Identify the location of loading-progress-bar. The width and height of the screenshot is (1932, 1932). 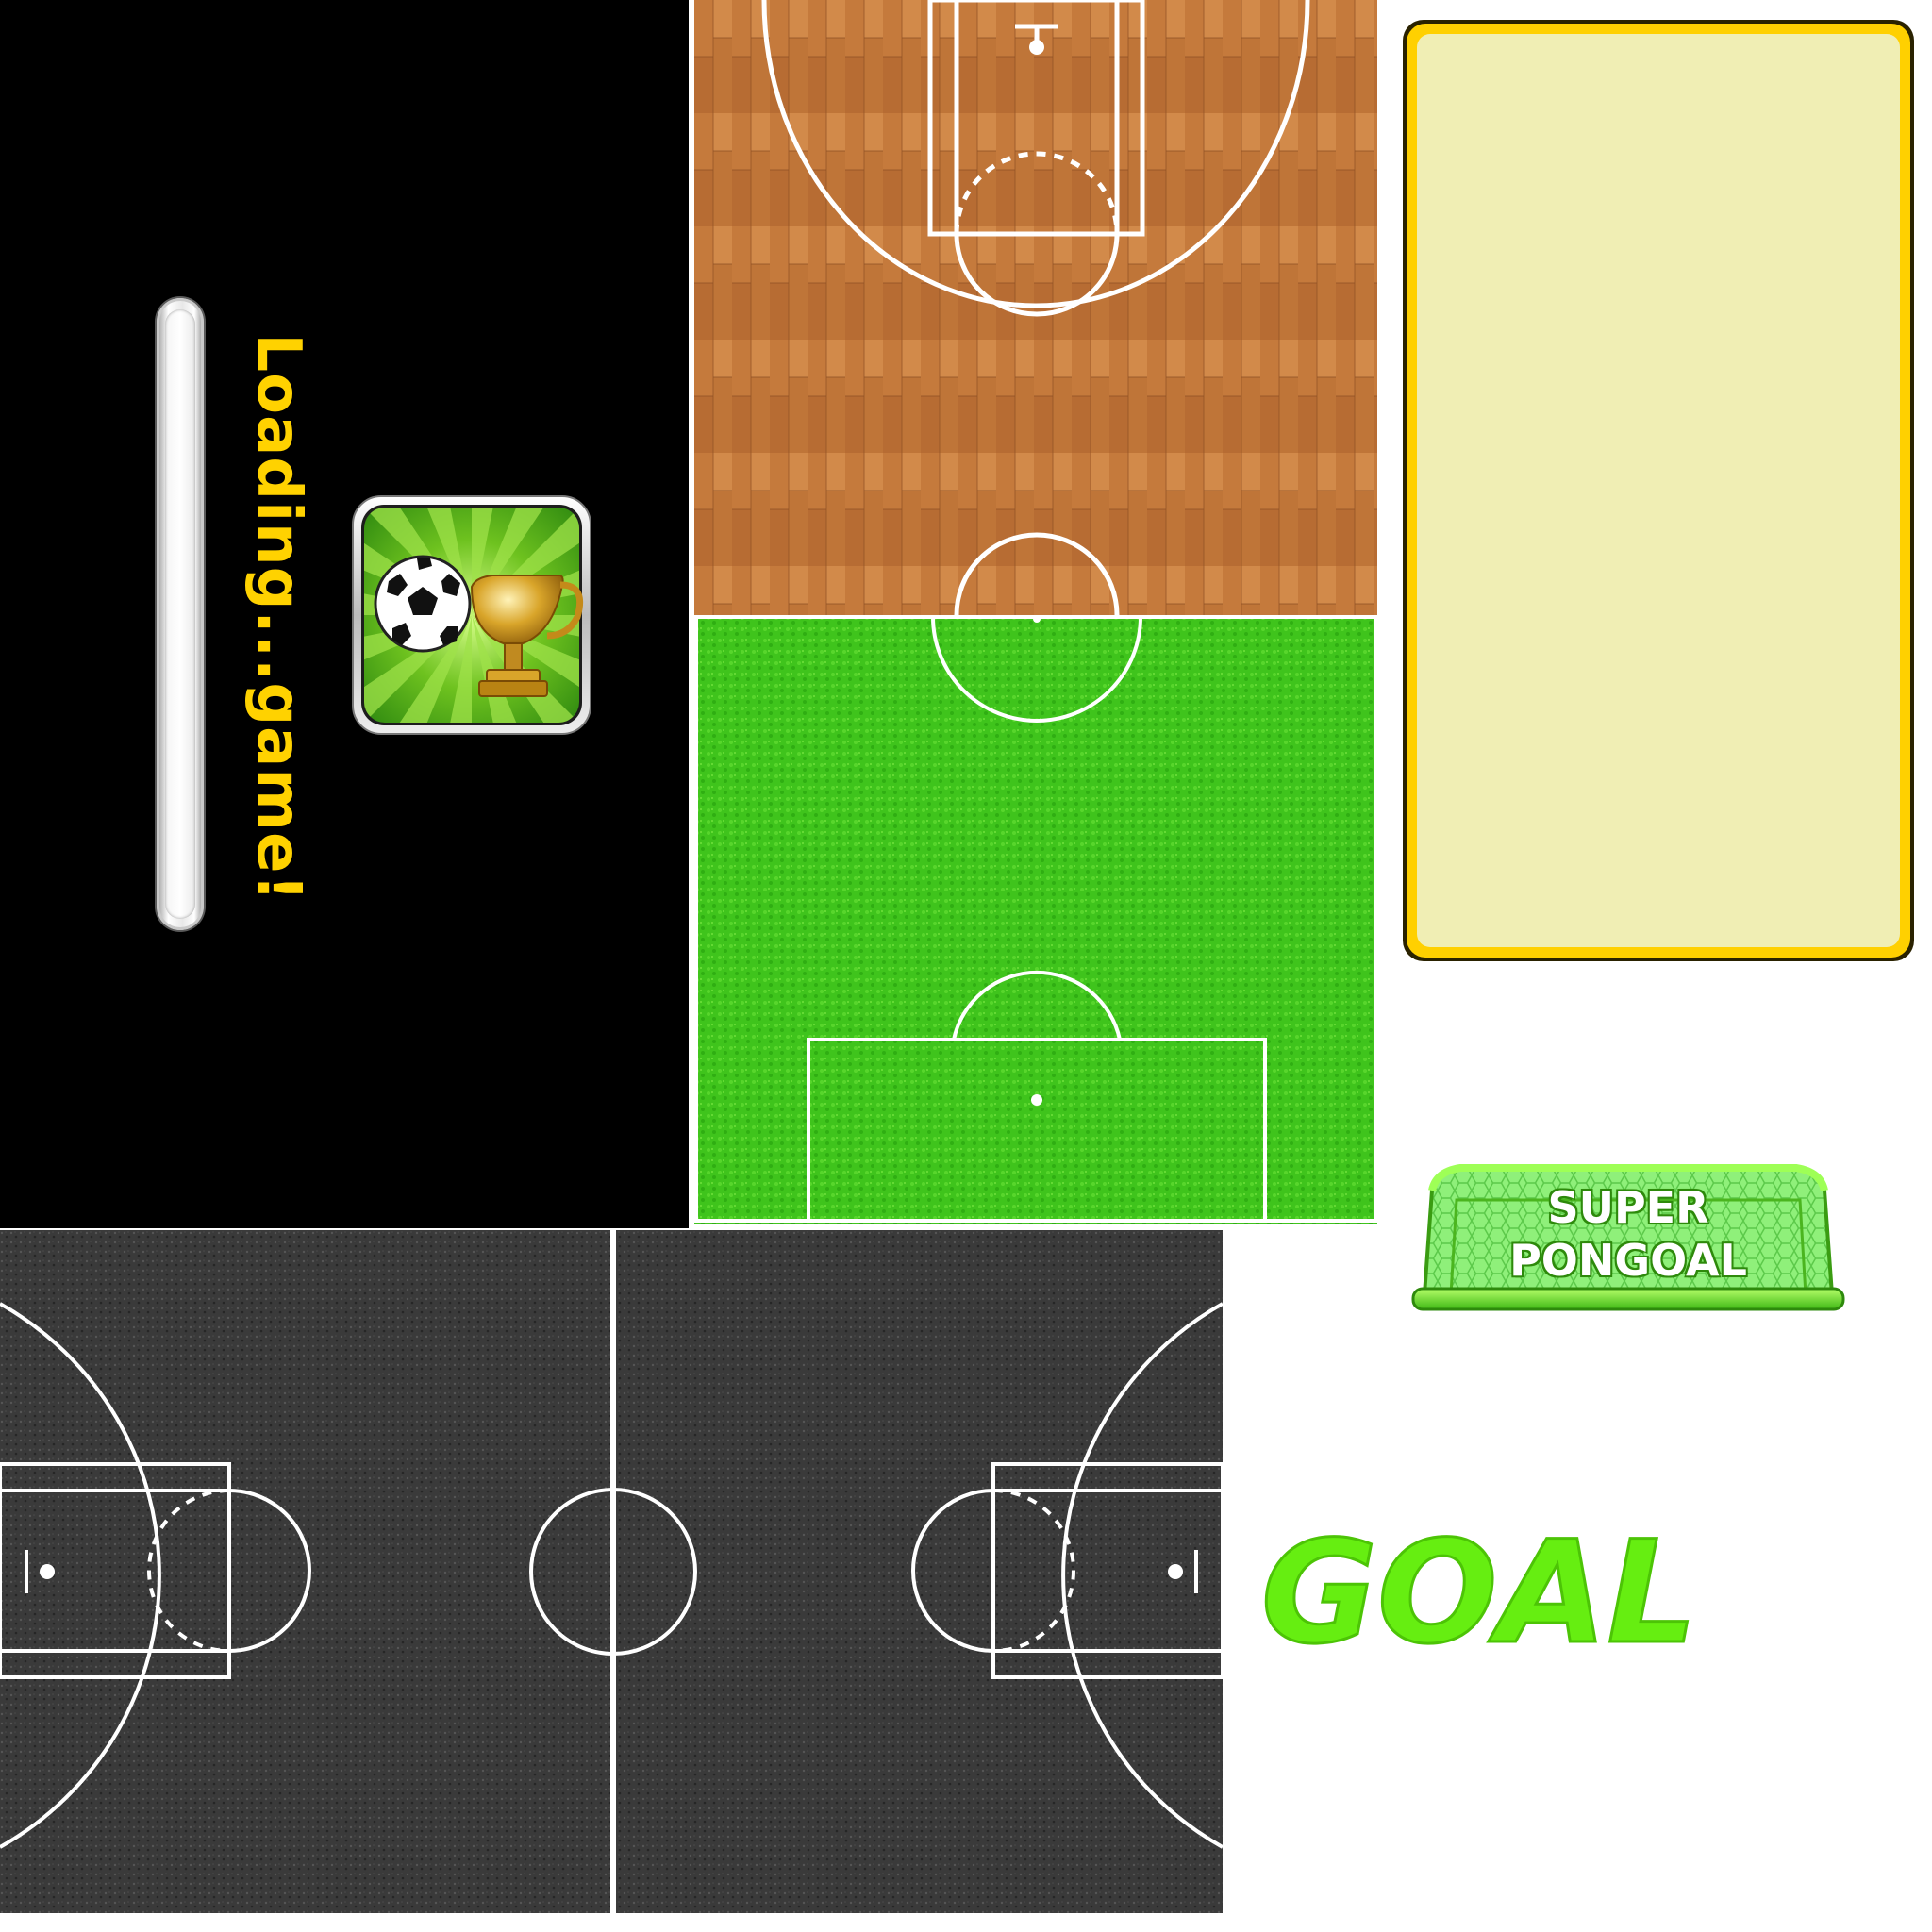
(180, 614).